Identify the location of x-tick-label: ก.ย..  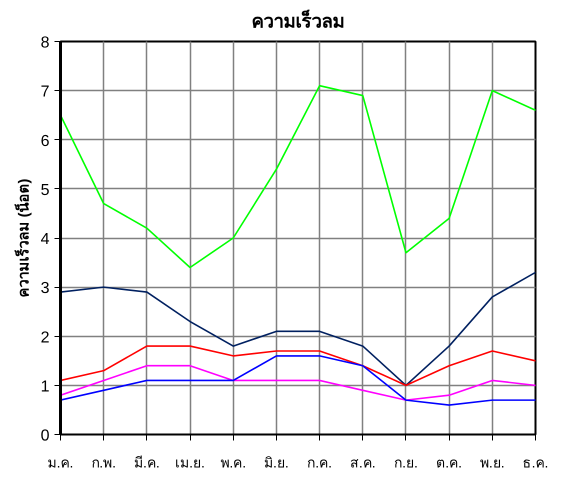
(406, 462).